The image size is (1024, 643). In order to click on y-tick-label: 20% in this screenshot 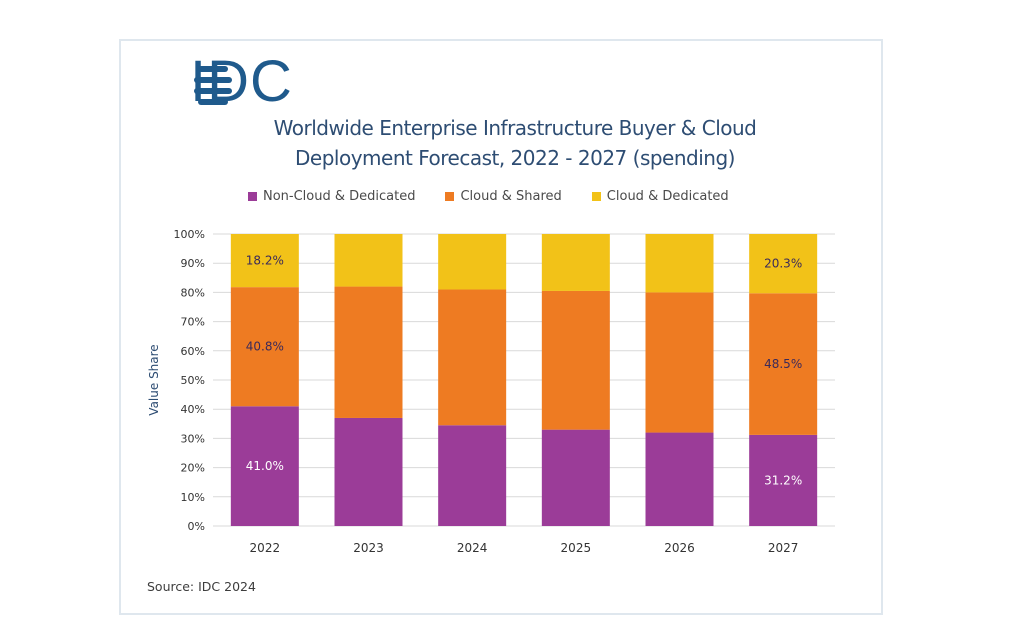, I will do `click(193, 468)`.